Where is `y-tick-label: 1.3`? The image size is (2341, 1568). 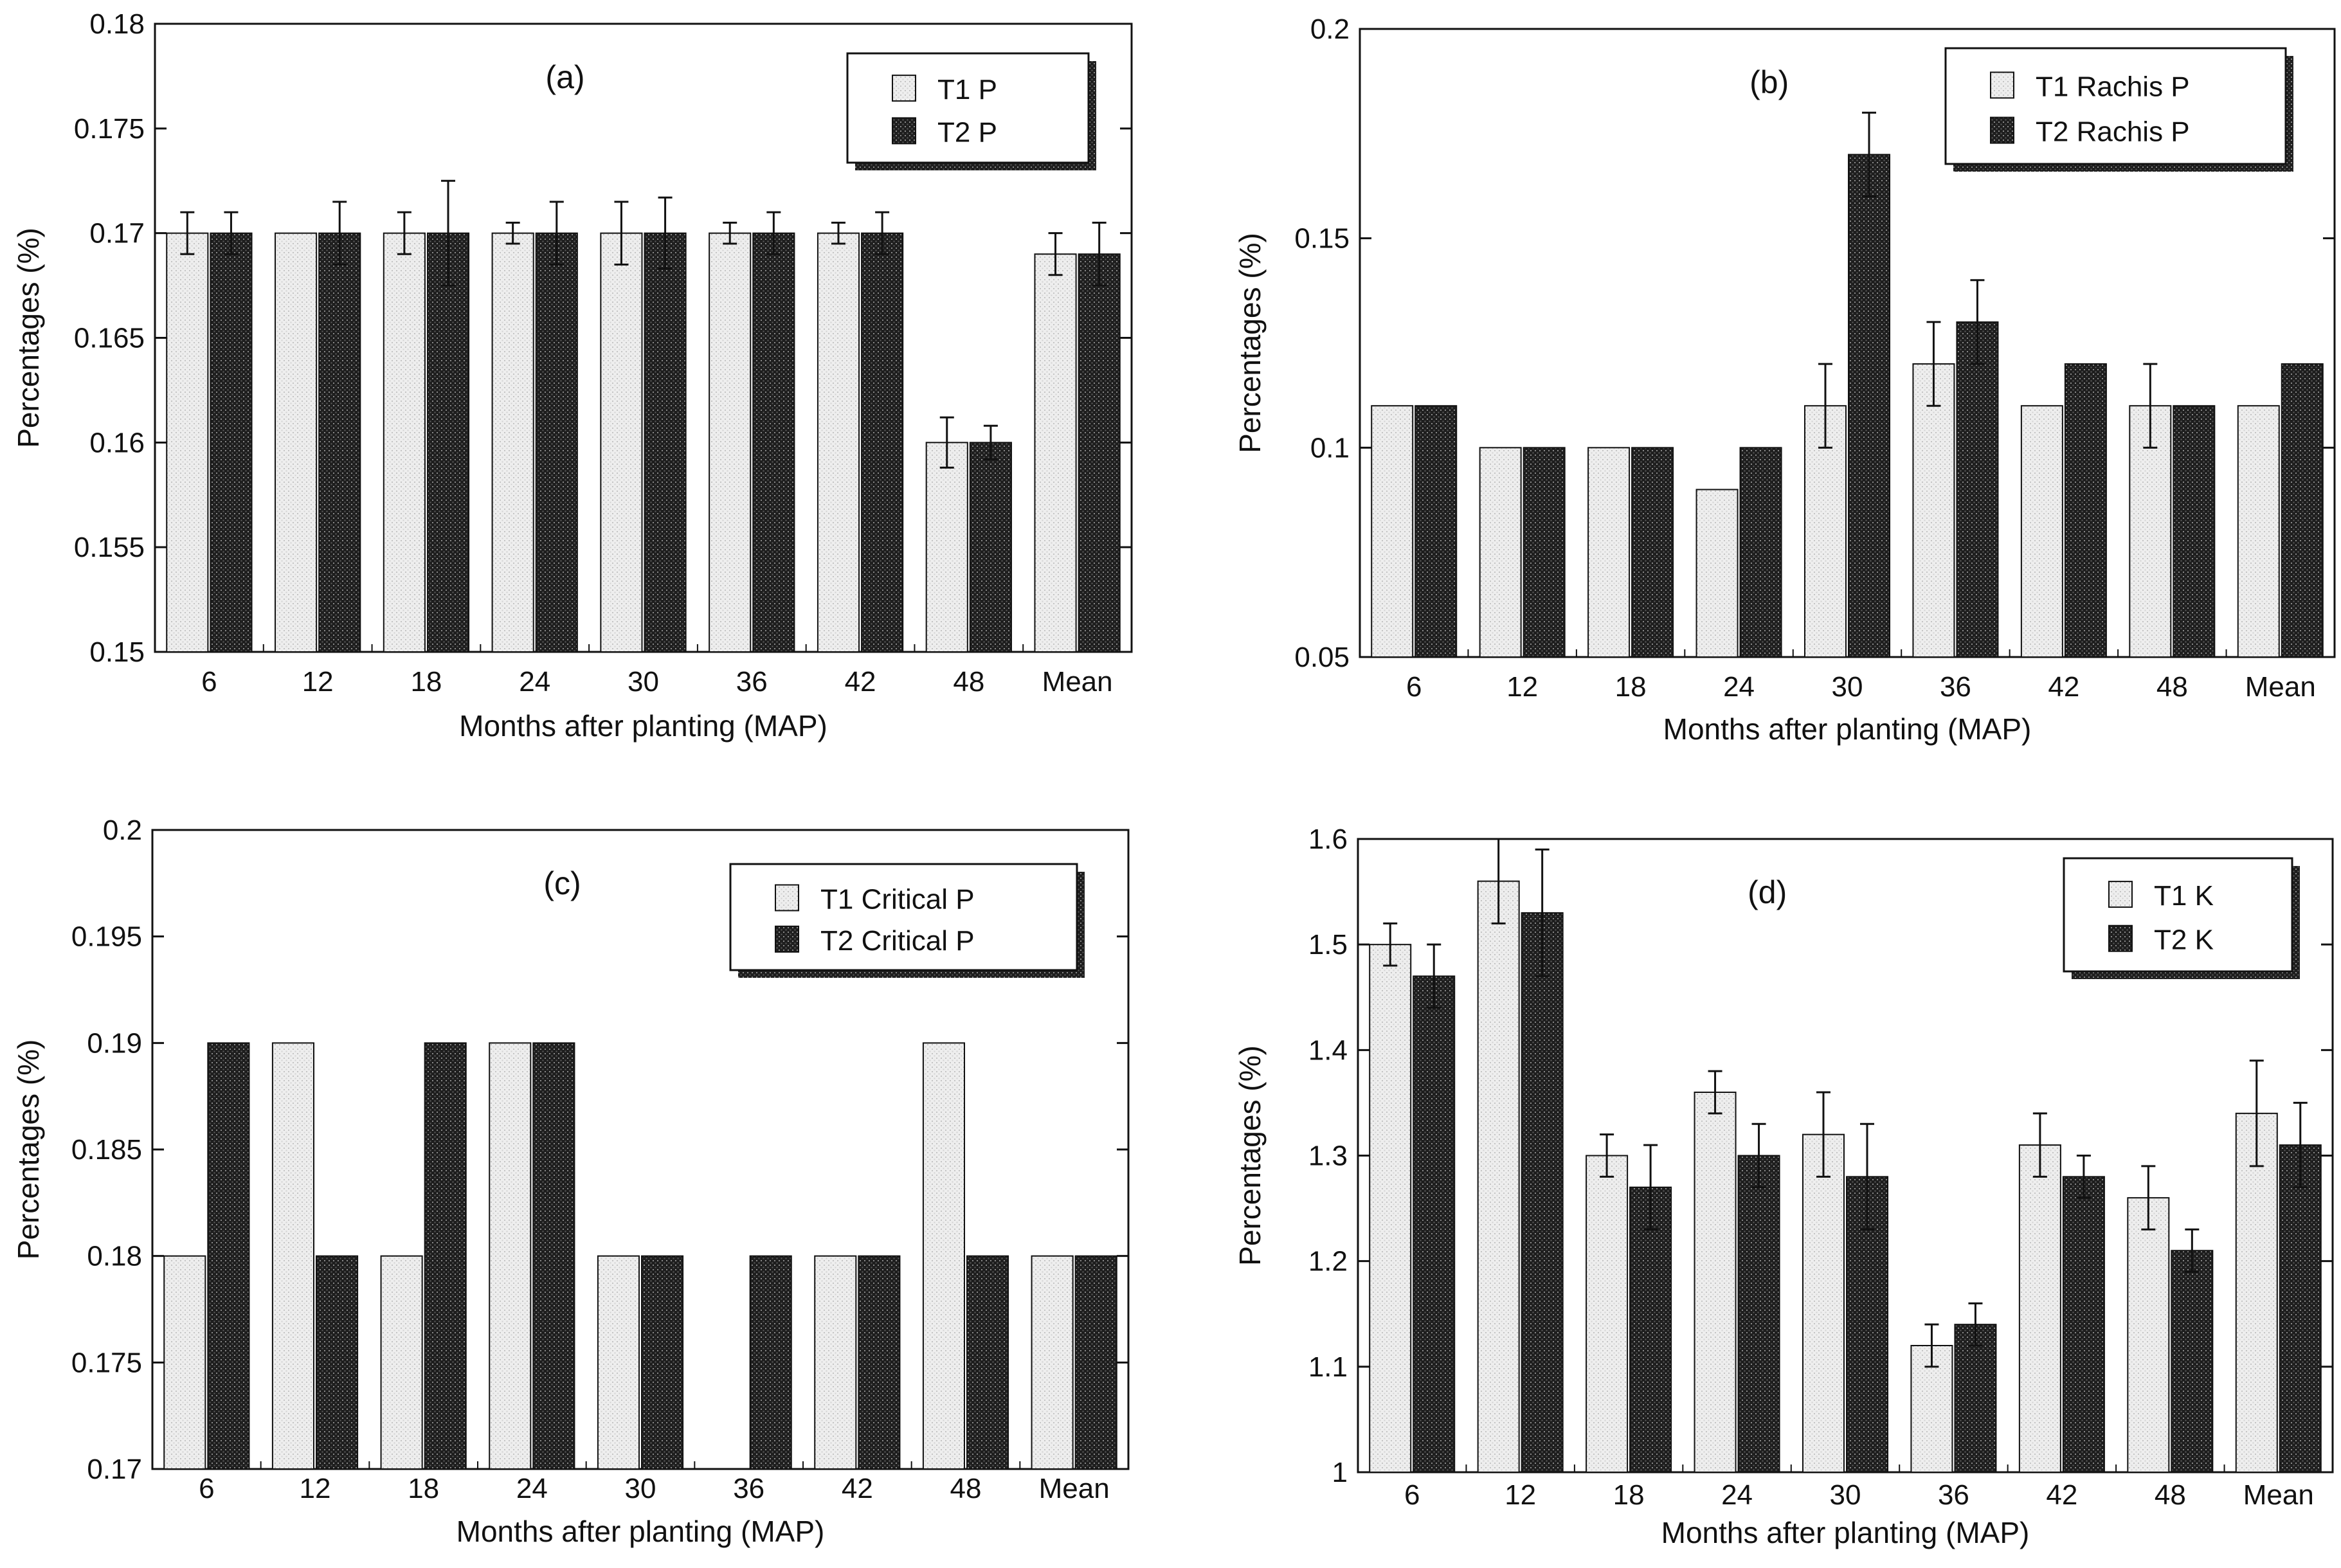
y-tick-label: 1.3 is located at coordinates (1328, 1156).